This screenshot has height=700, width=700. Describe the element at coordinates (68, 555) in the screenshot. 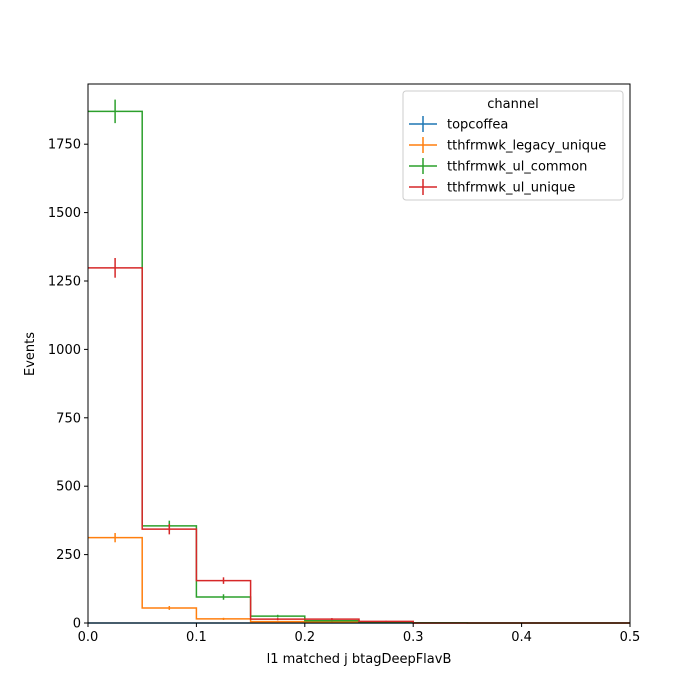

I see `y-tick-label: 250` at that location.